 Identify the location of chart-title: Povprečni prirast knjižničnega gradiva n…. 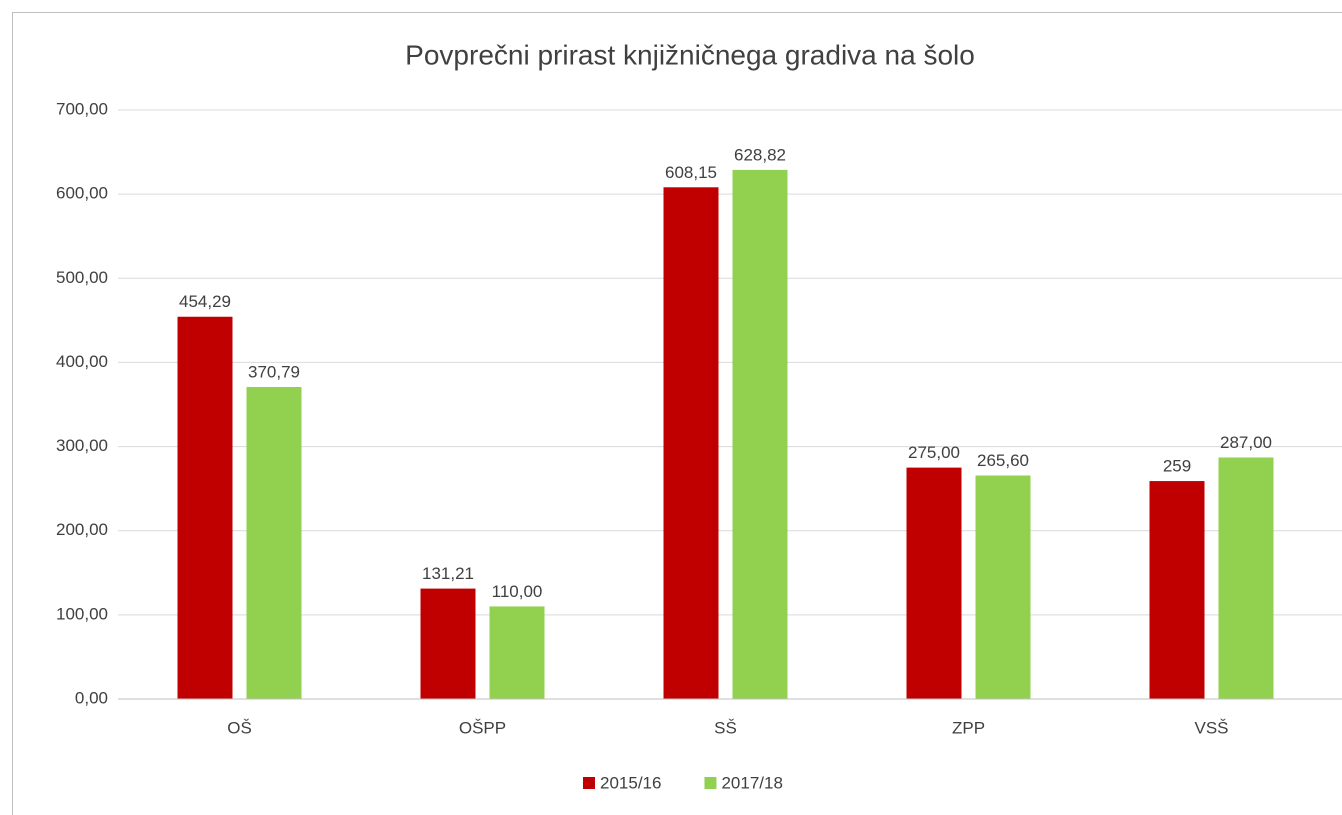
(690, 54).